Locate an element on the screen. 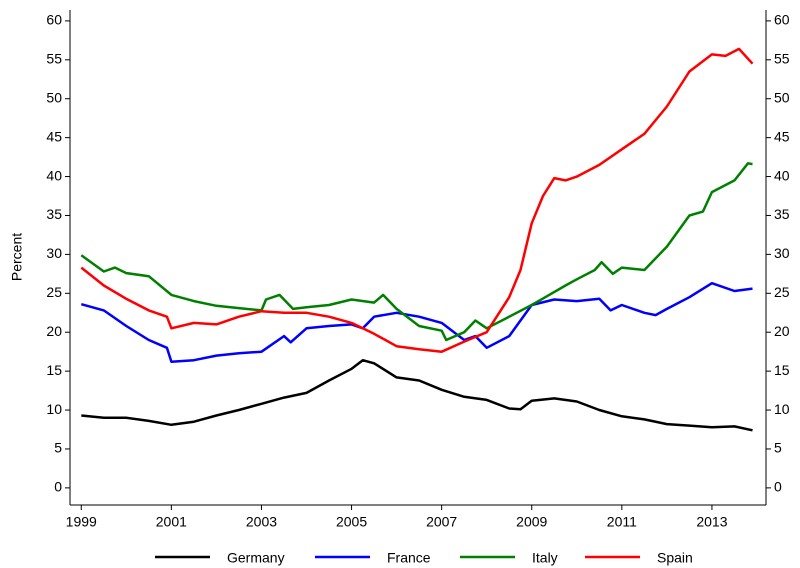  y-tick-label: 60 is located at coordinates (54, 20).